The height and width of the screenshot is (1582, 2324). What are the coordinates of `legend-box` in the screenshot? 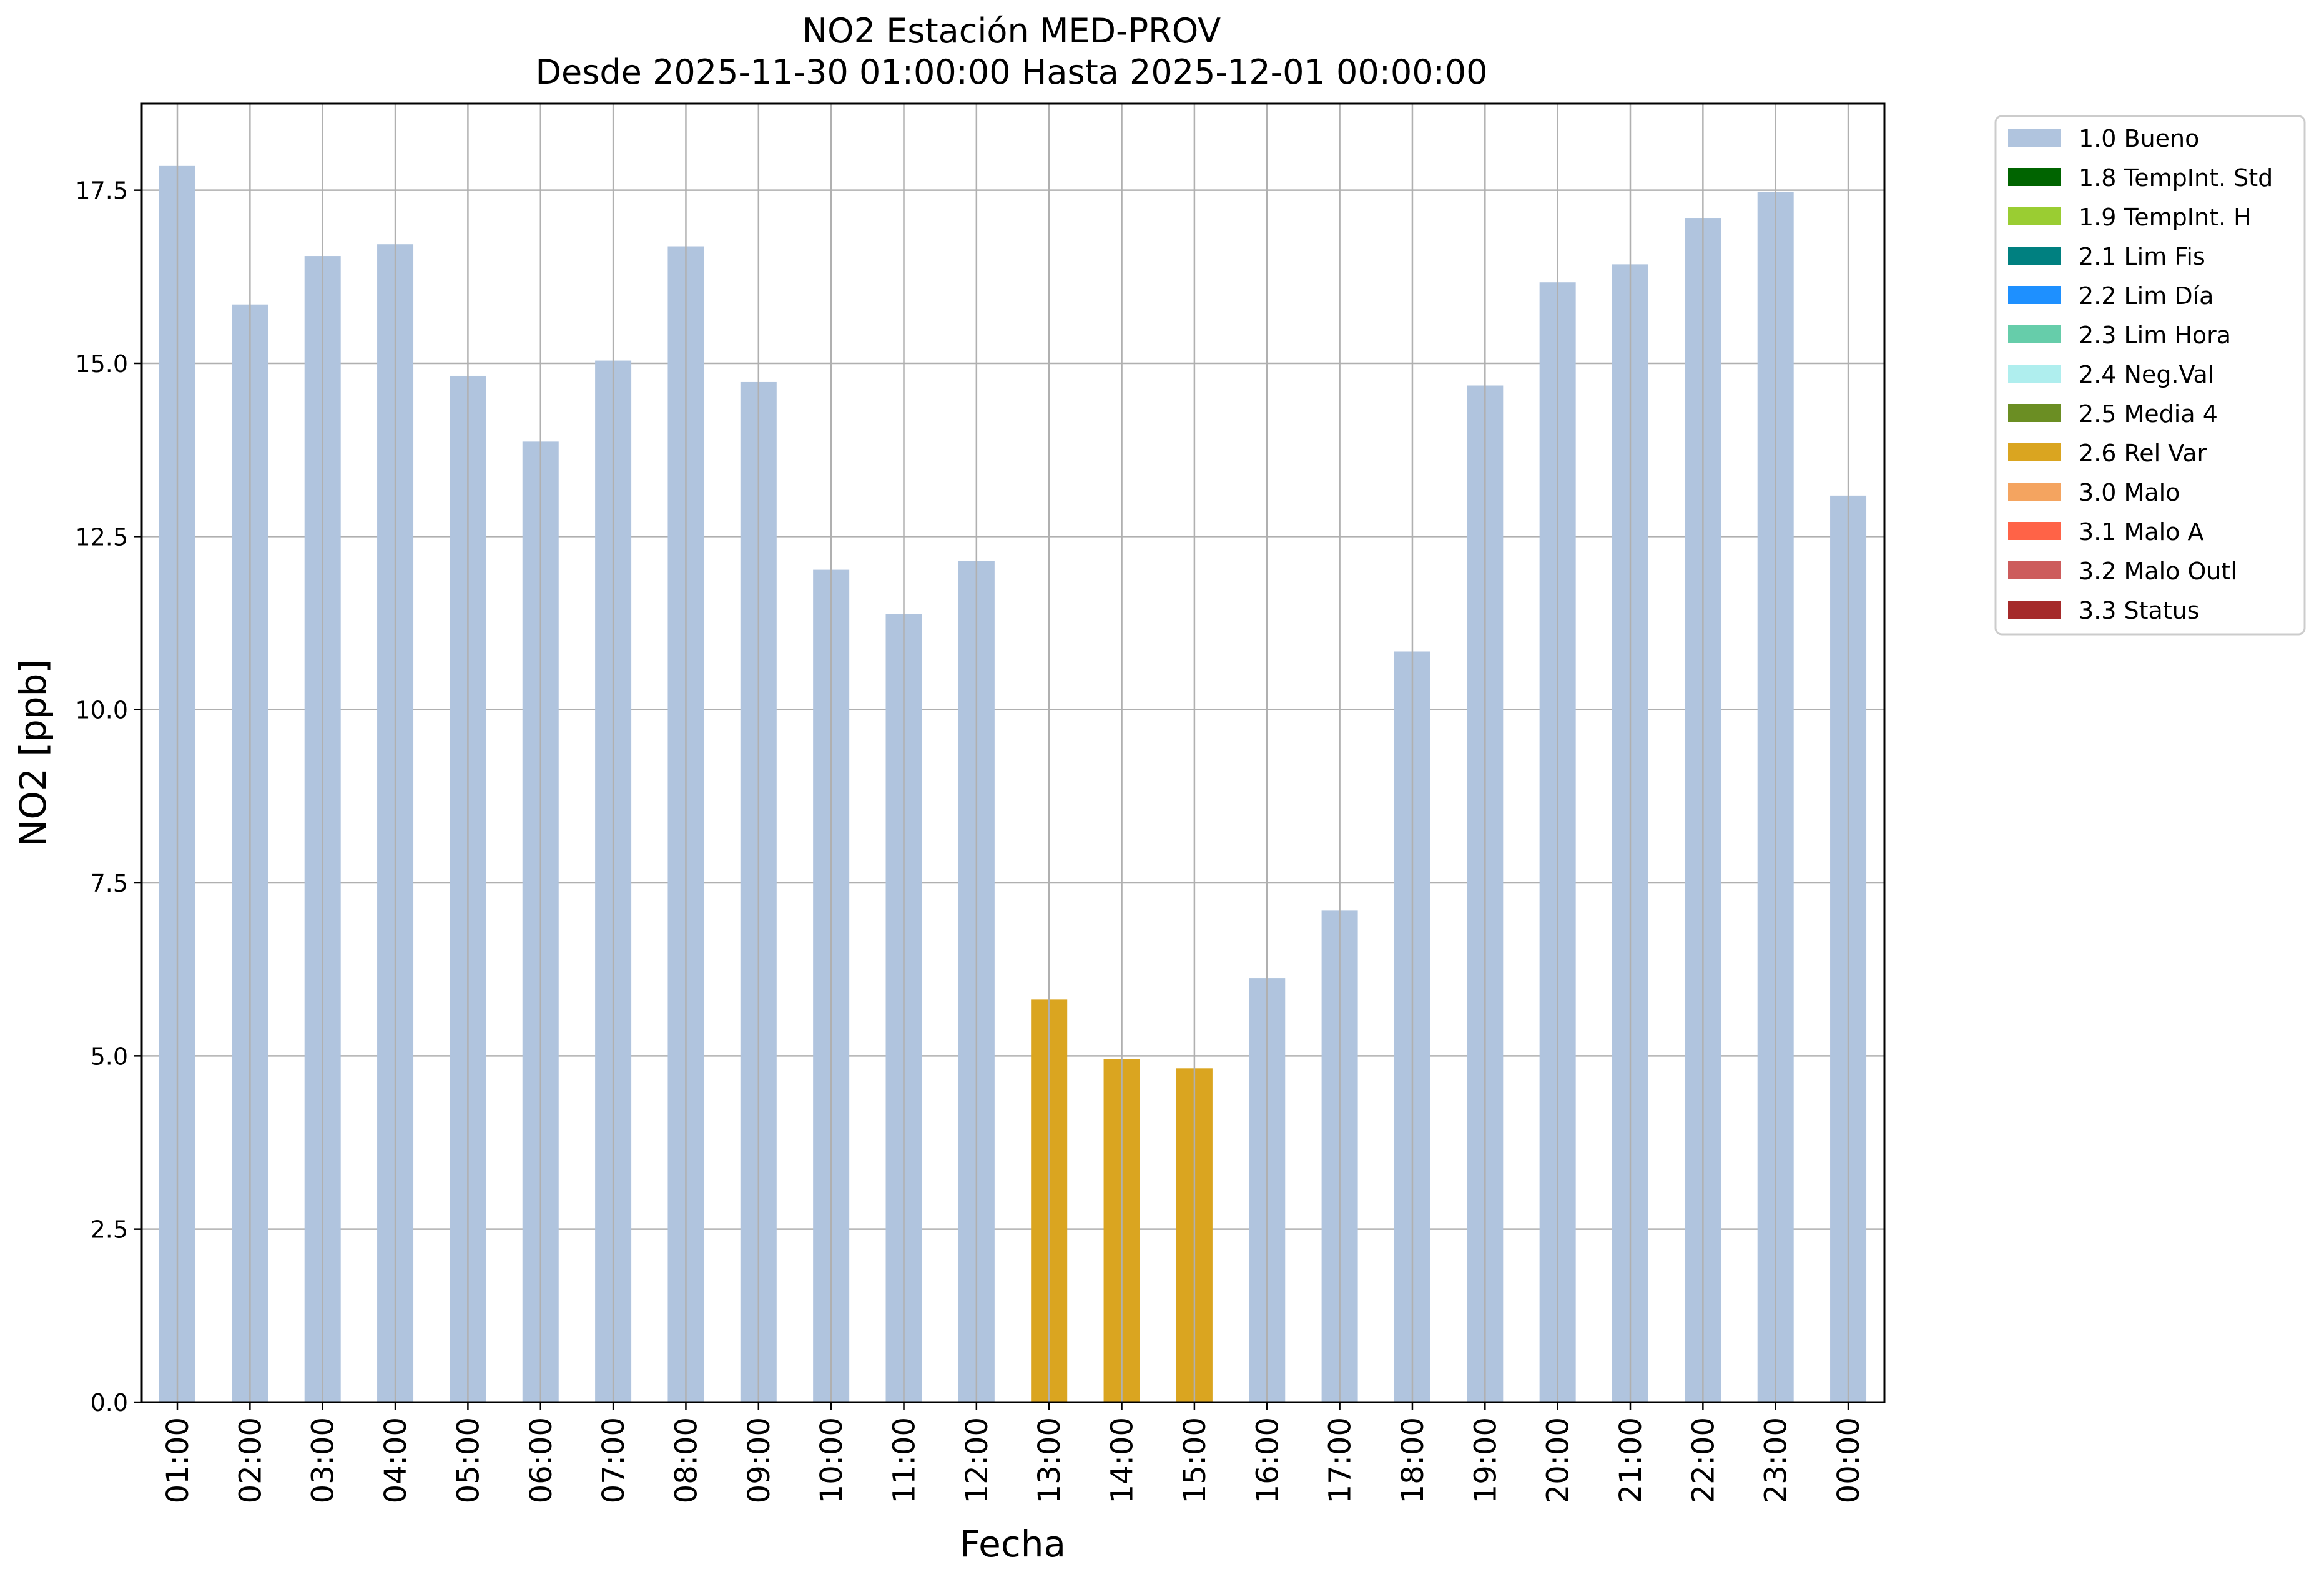 It's located at (2150, 375).